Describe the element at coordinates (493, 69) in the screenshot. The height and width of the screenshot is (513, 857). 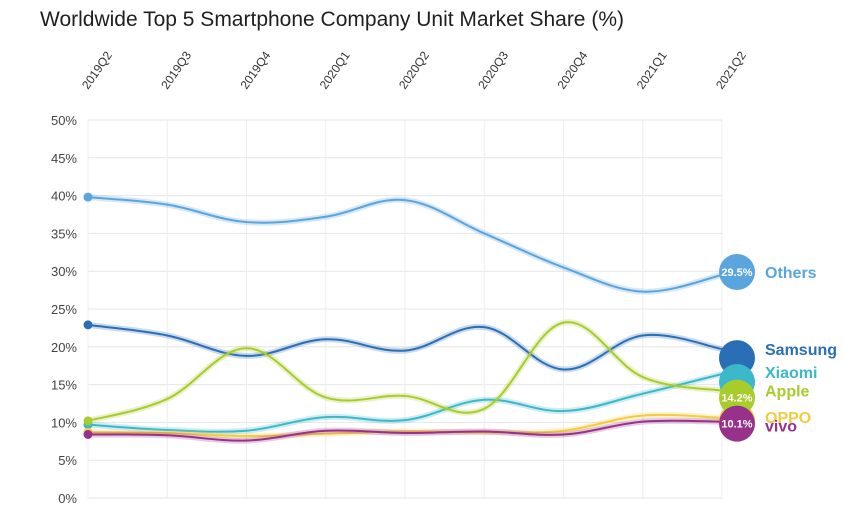
I see `x-tick-label: 2020Q3` at that location.